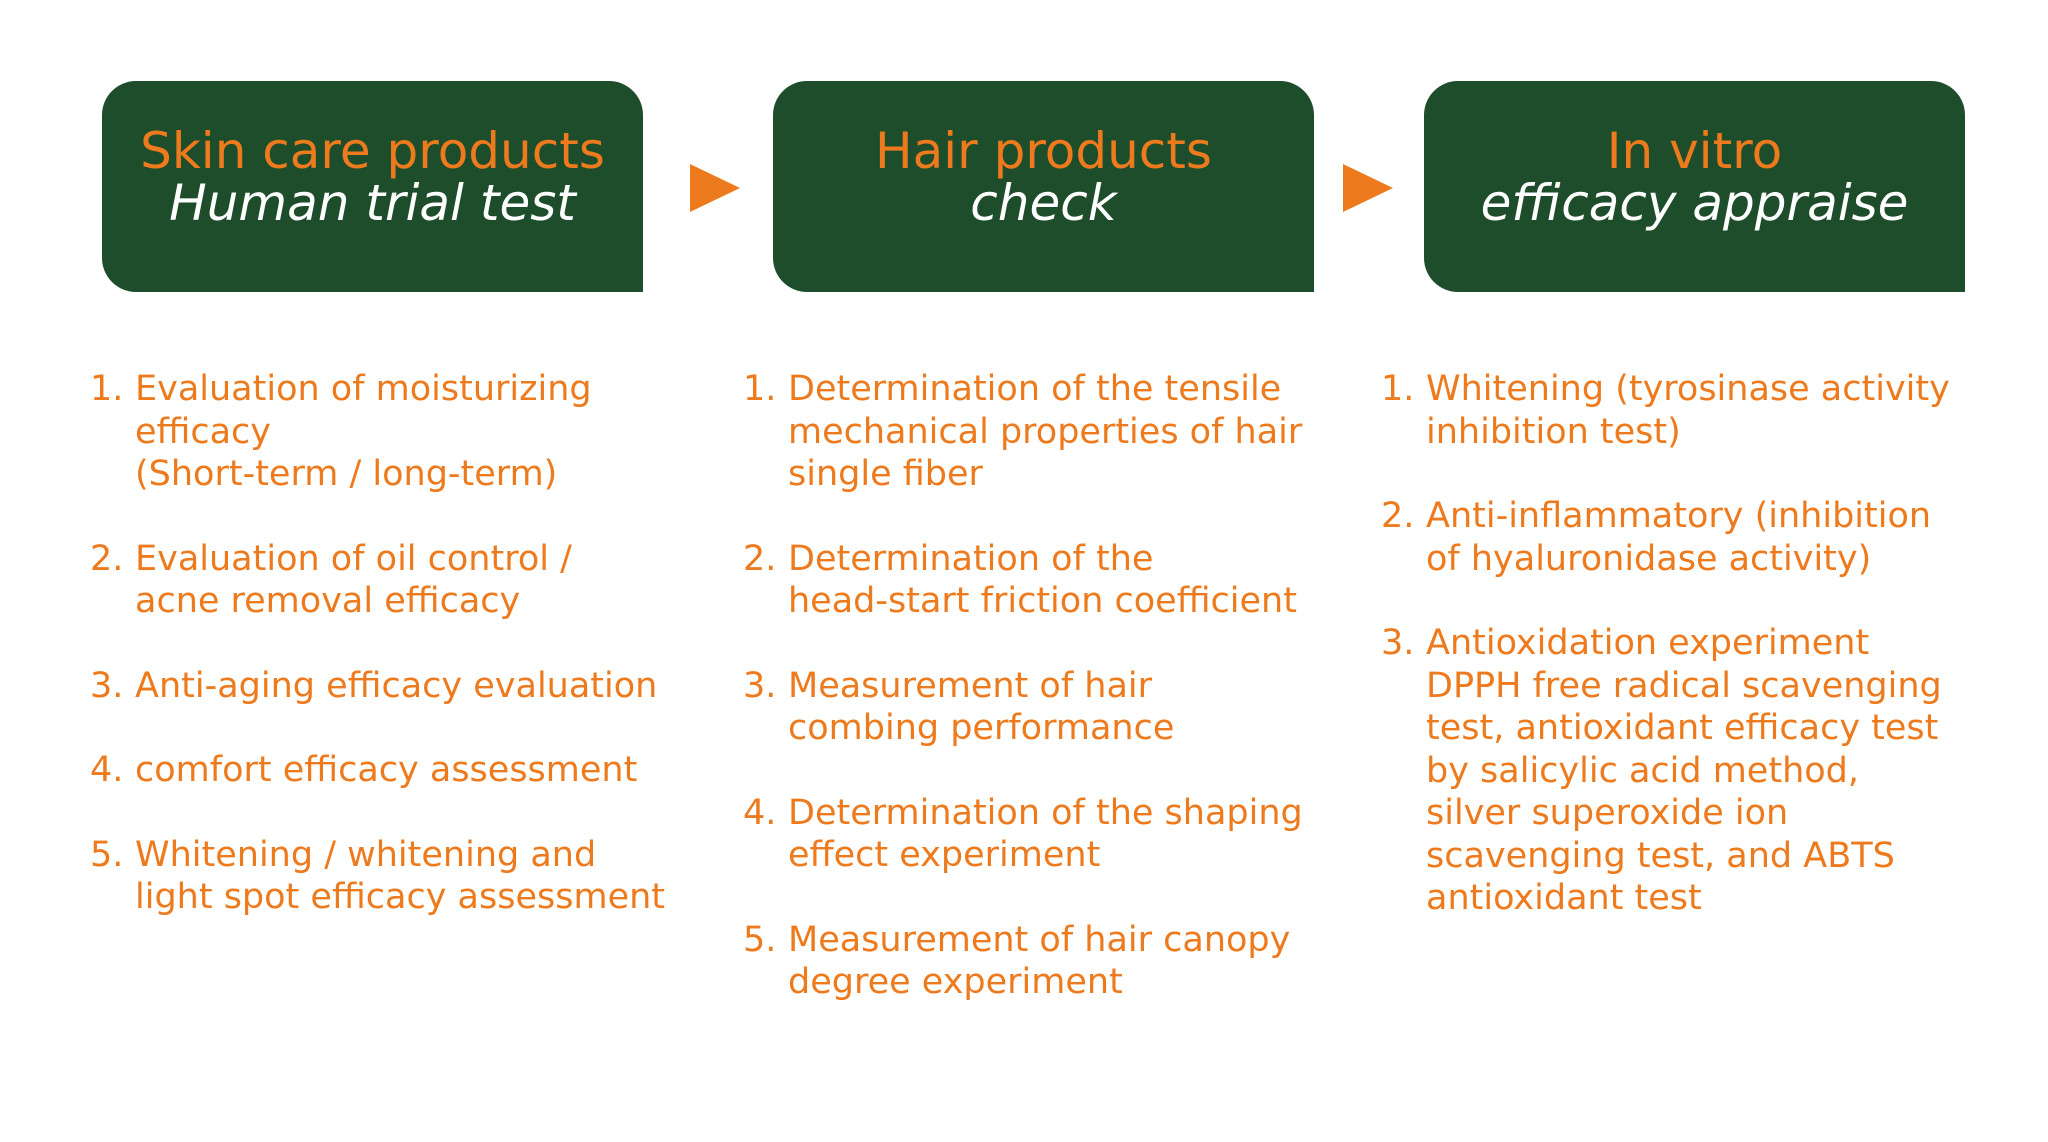 This screenshot has width=2048, height=1142. Describe the element at coordinates (1682, 728) in the screenshot. I see `item-text-line: test, antioxidant efficacy test` at that location.